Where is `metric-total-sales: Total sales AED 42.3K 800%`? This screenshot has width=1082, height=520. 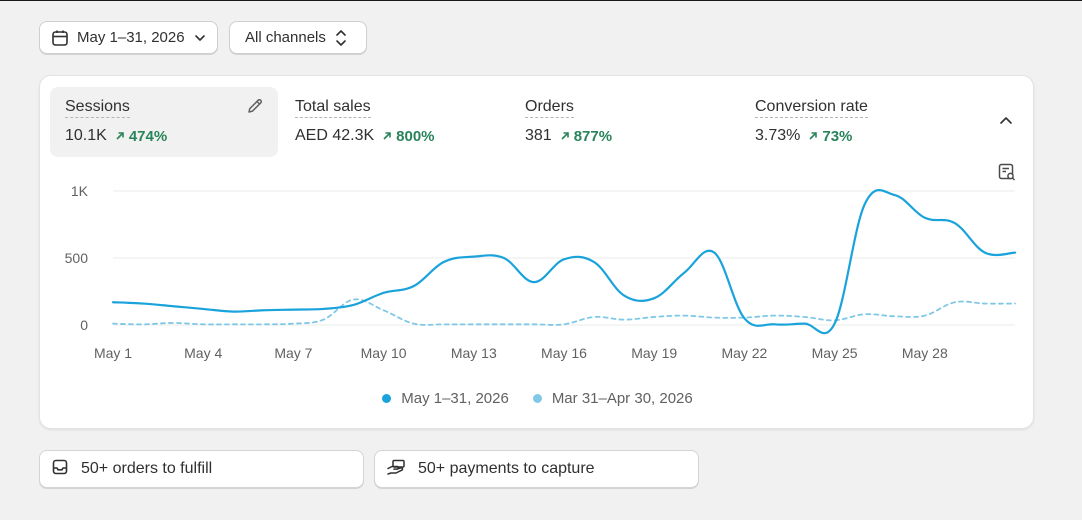 metric-total-sales: Total sales AED 42.3K 800% is located at coordinates (394, 122).